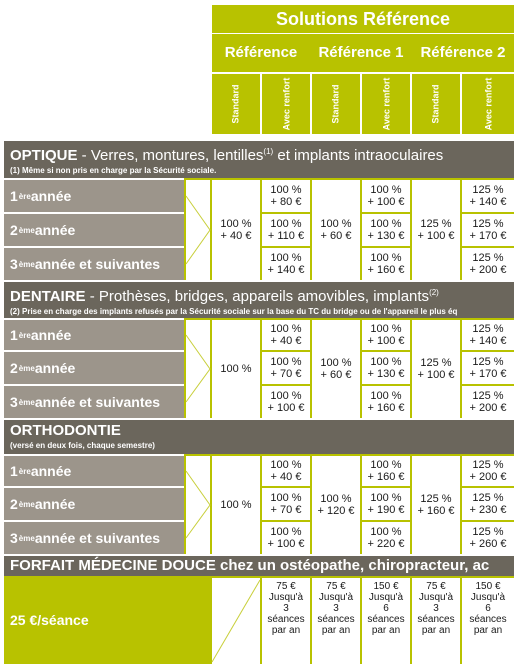  I want to click on orthodontie-note: (versé en deux fois, chaque semestre), so click(82, 445).